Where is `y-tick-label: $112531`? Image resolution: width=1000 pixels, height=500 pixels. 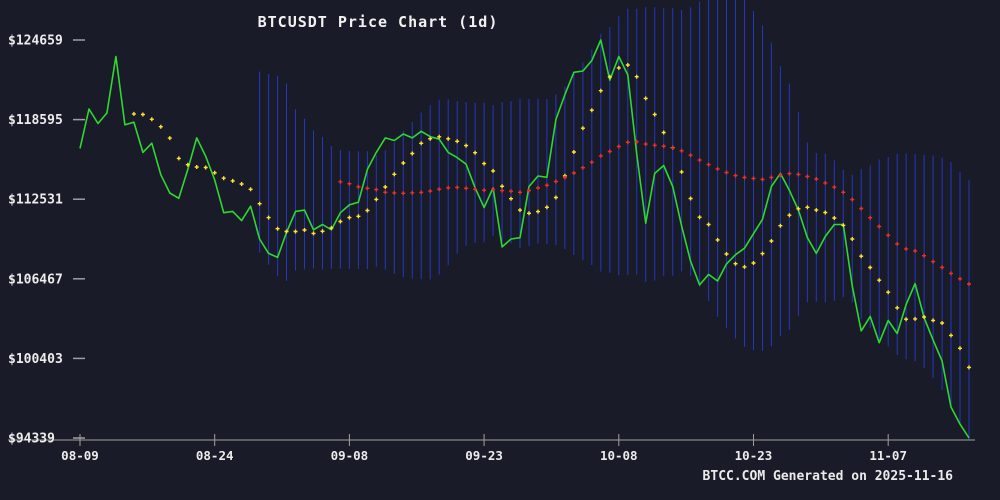 y-tick-label: $112531 is located at coordinates (35, 200).